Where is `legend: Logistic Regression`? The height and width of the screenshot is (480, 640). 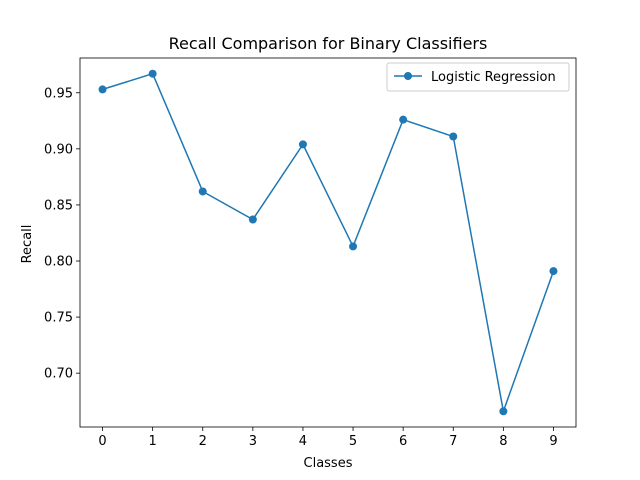
legend: Logistic Regression is located at coordinates (478, 77).